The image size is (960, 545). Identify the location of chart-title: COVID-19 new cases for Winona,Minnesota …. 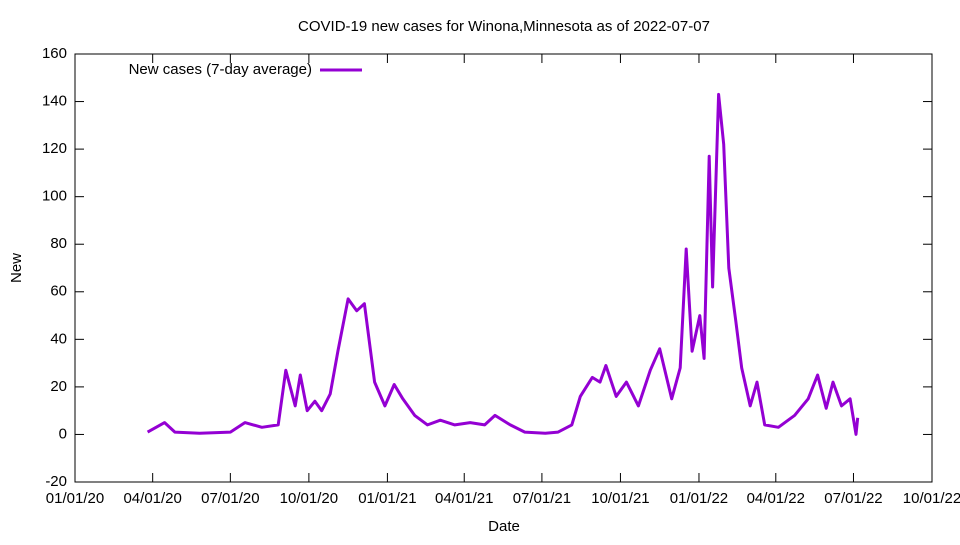
(504, 26).